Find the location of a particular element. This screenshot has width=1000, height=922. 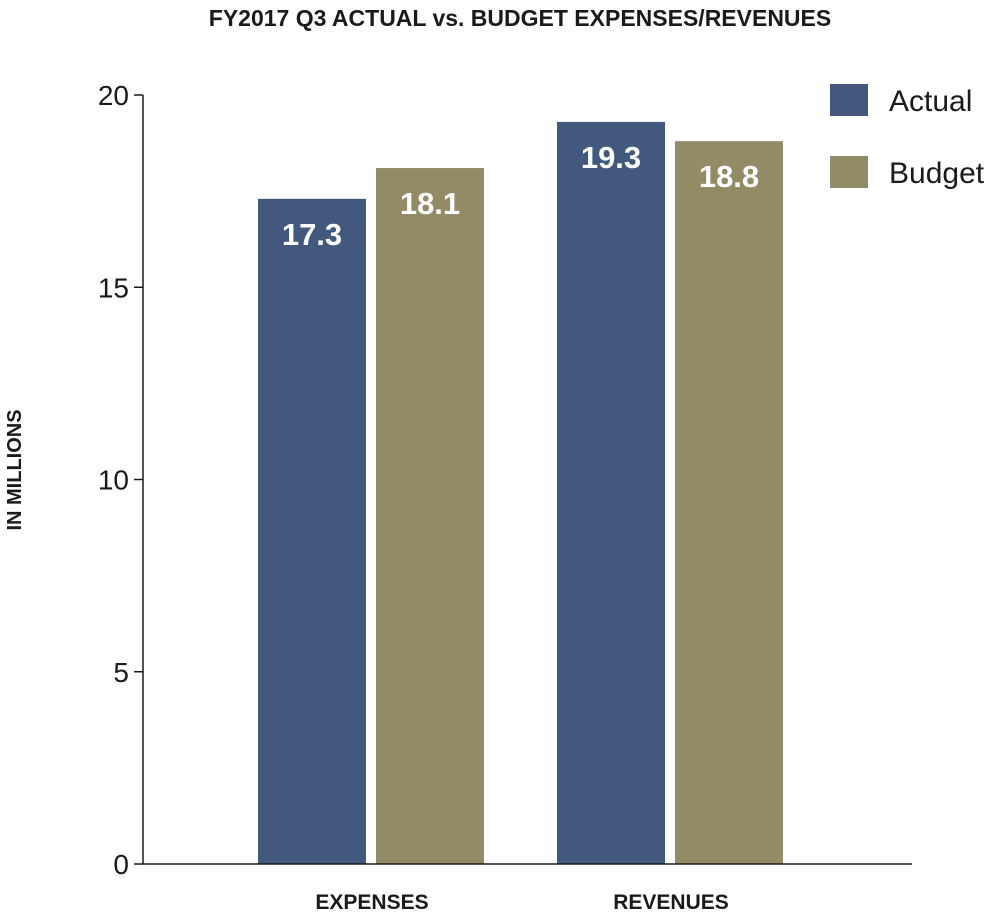

bar-budget-expenses is located at coordinates (430, 516).